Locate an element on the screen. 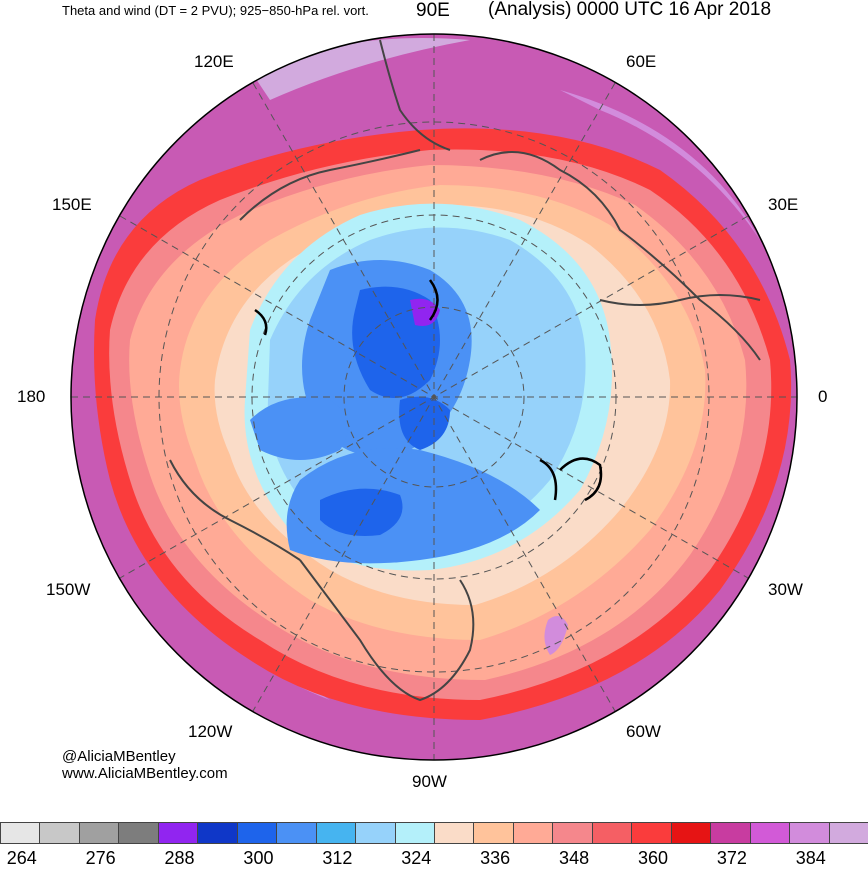  theta-colorbar is located at coordinates (434, 834).